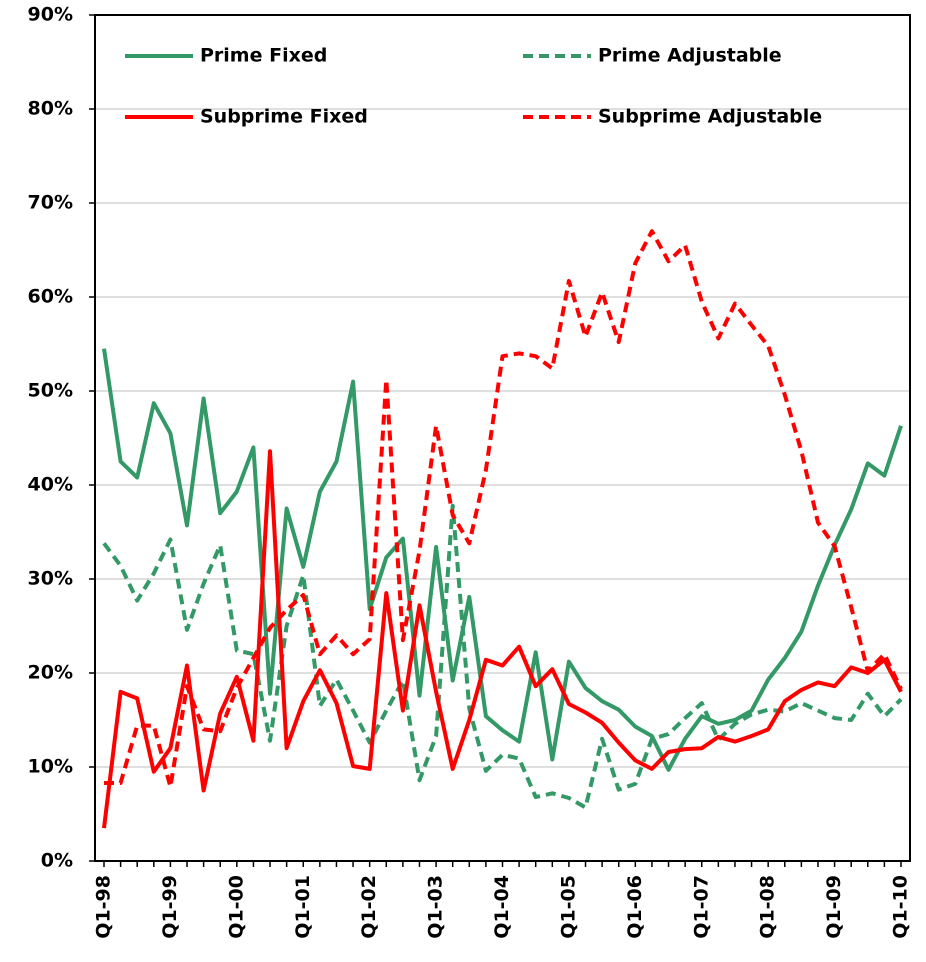 The image size is (926, 962). I want to click on y-tick-label: 50%, so click(50, 391).